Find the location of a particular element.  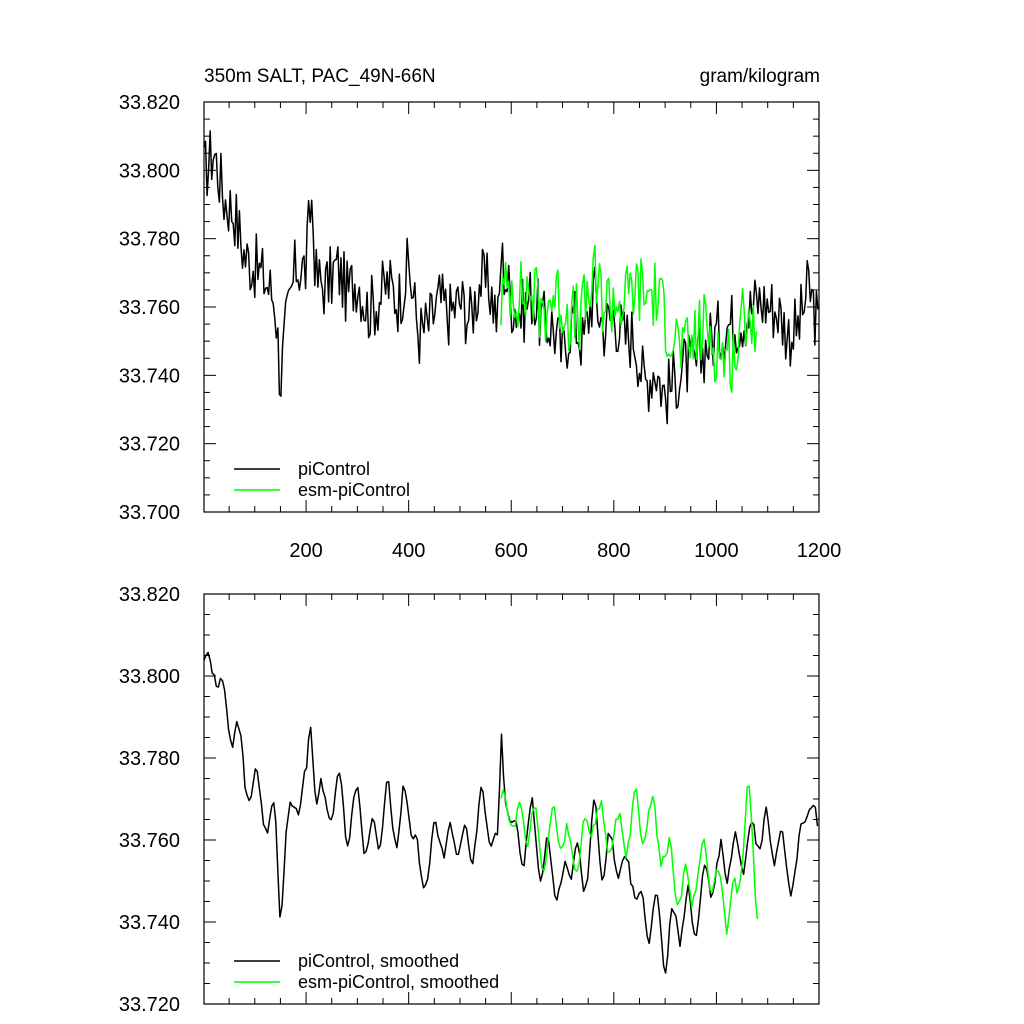

x-tick-label: 1000 is located at coordinates (716, 551).